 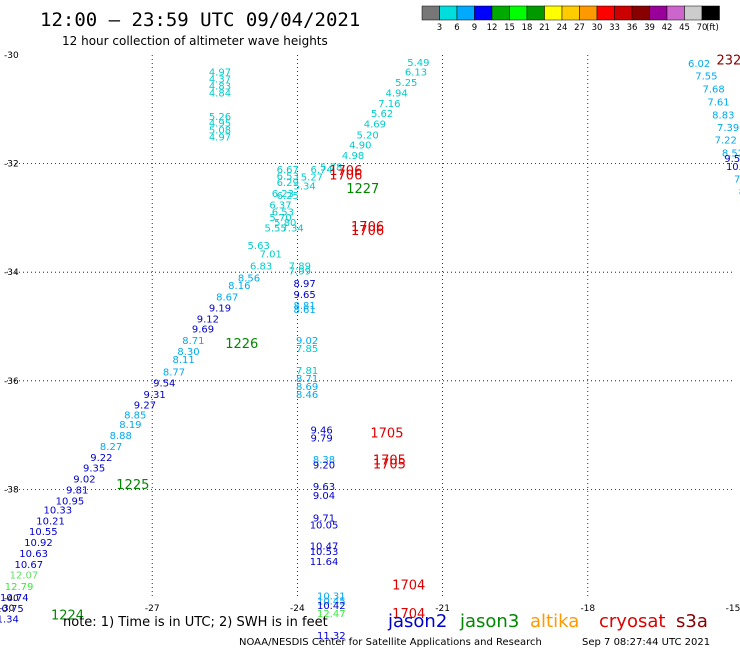 What do you see at coordinates (121, 436) in the screenshot?
I see `swh-value: 8.88` at bounding box center [121, 436].